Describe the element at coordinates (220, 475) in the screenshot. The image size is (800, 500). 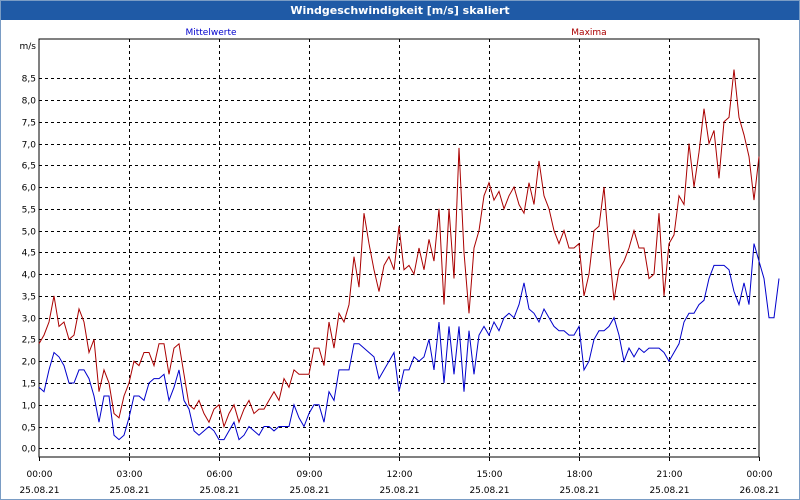
I see `x-tick-time-label: 06:00` at that location.